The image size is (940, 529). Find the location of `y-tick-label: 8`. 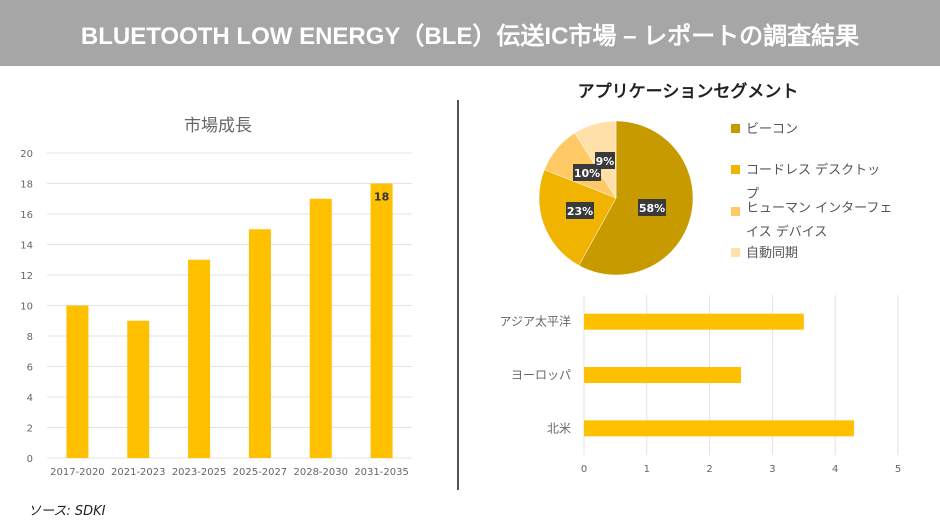

y-tick-label: 8 is located at coordinates (30, 337).